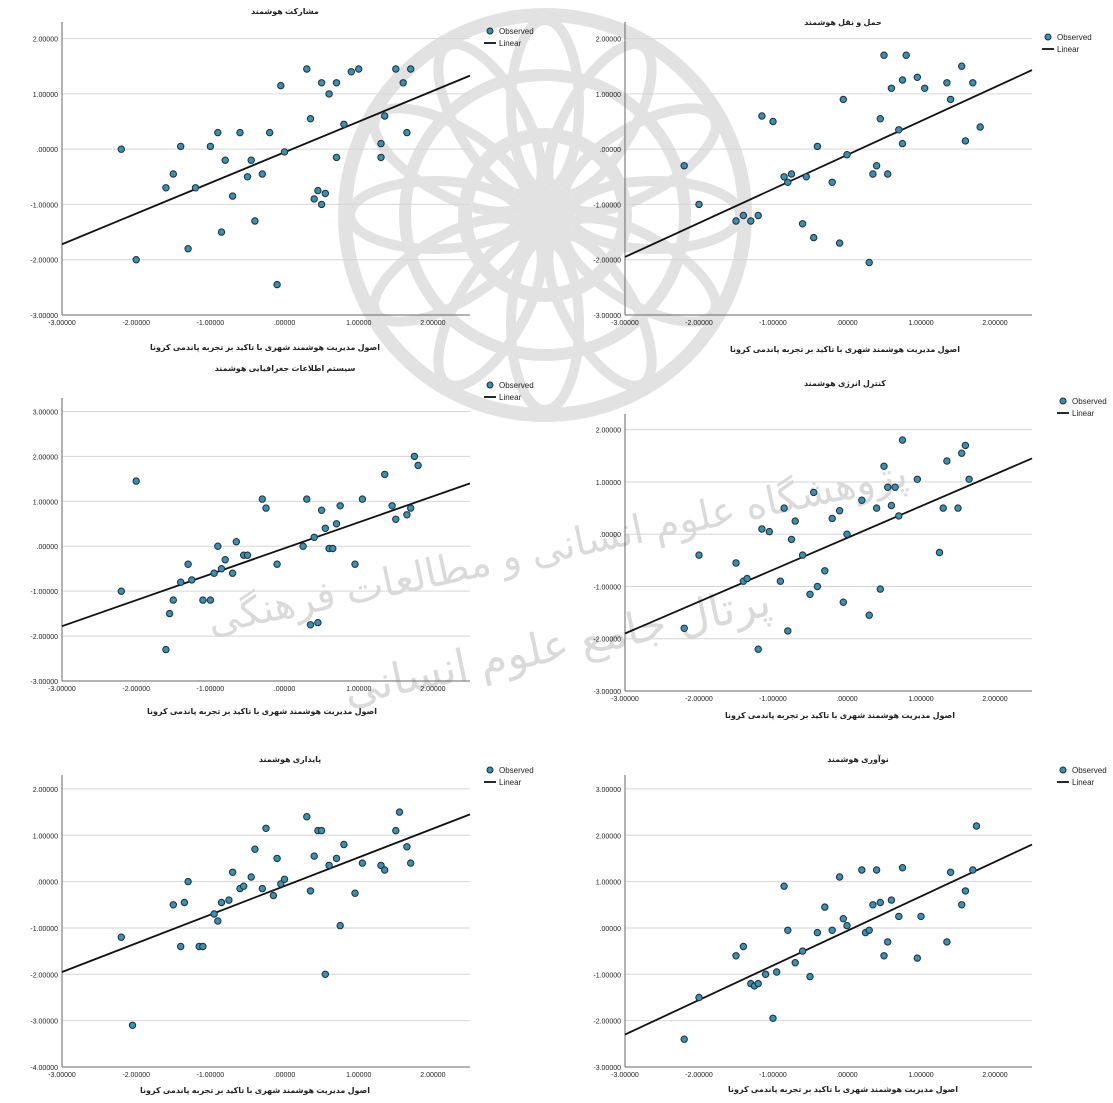  What do you see at coordinates (45, 412) in the screenshot?
I see `y-tick-label: 3.00000` at bounding box center [45, 412].